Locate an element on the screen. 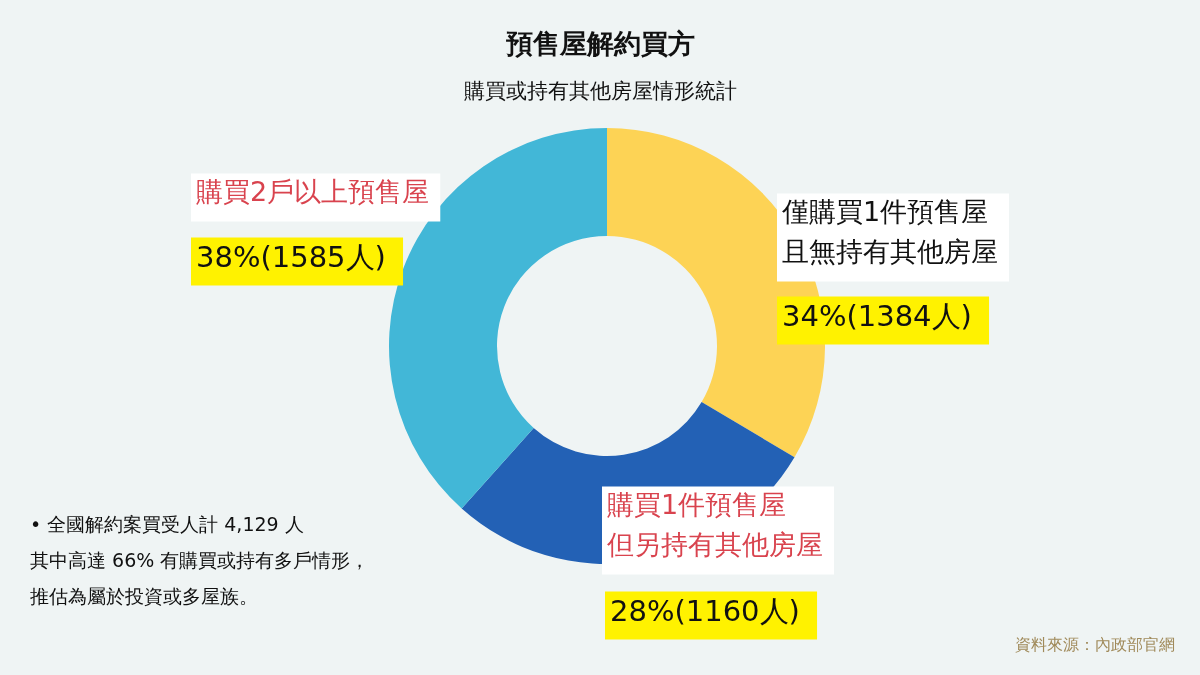  data-label: 34%(1384人) is located at coordinates (877, 316).